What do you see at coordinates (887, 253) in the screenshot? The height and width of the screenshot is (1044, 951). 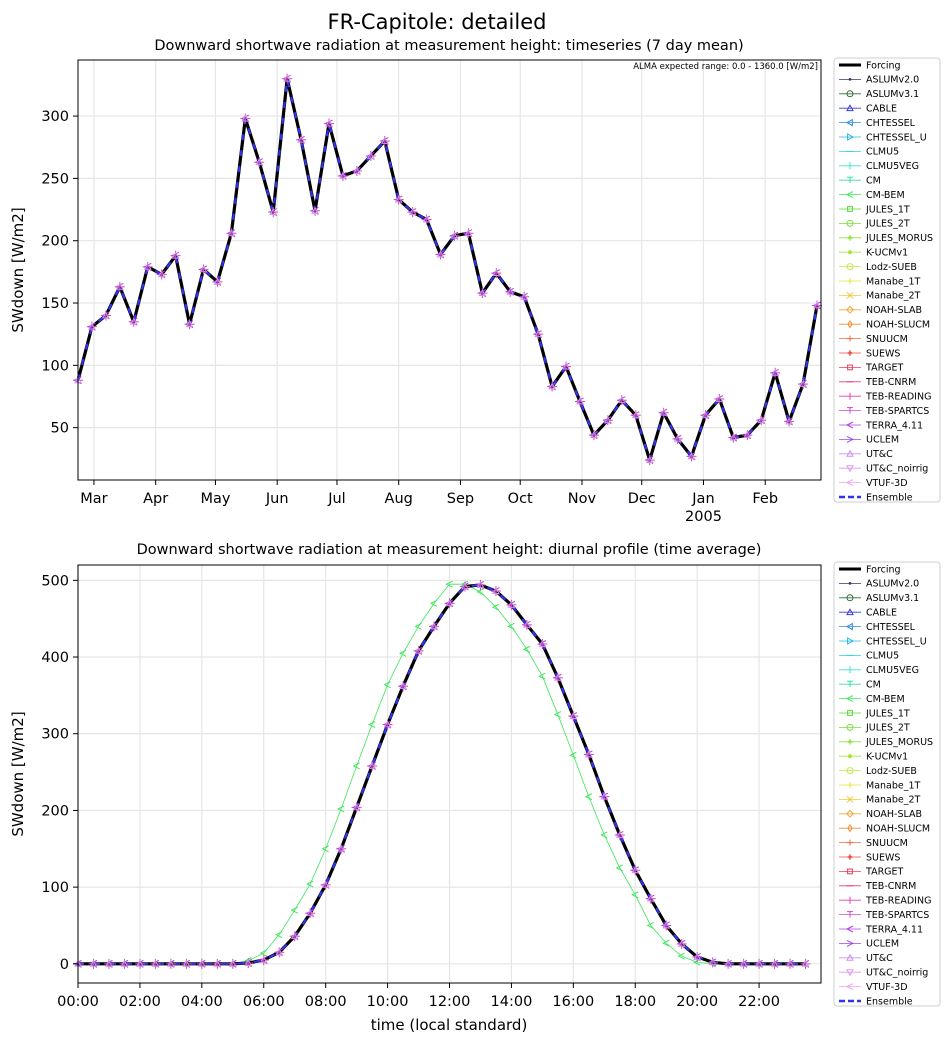 I see `timeseries-legend-label: K-UCMv1` at bounding box center [887, 253].